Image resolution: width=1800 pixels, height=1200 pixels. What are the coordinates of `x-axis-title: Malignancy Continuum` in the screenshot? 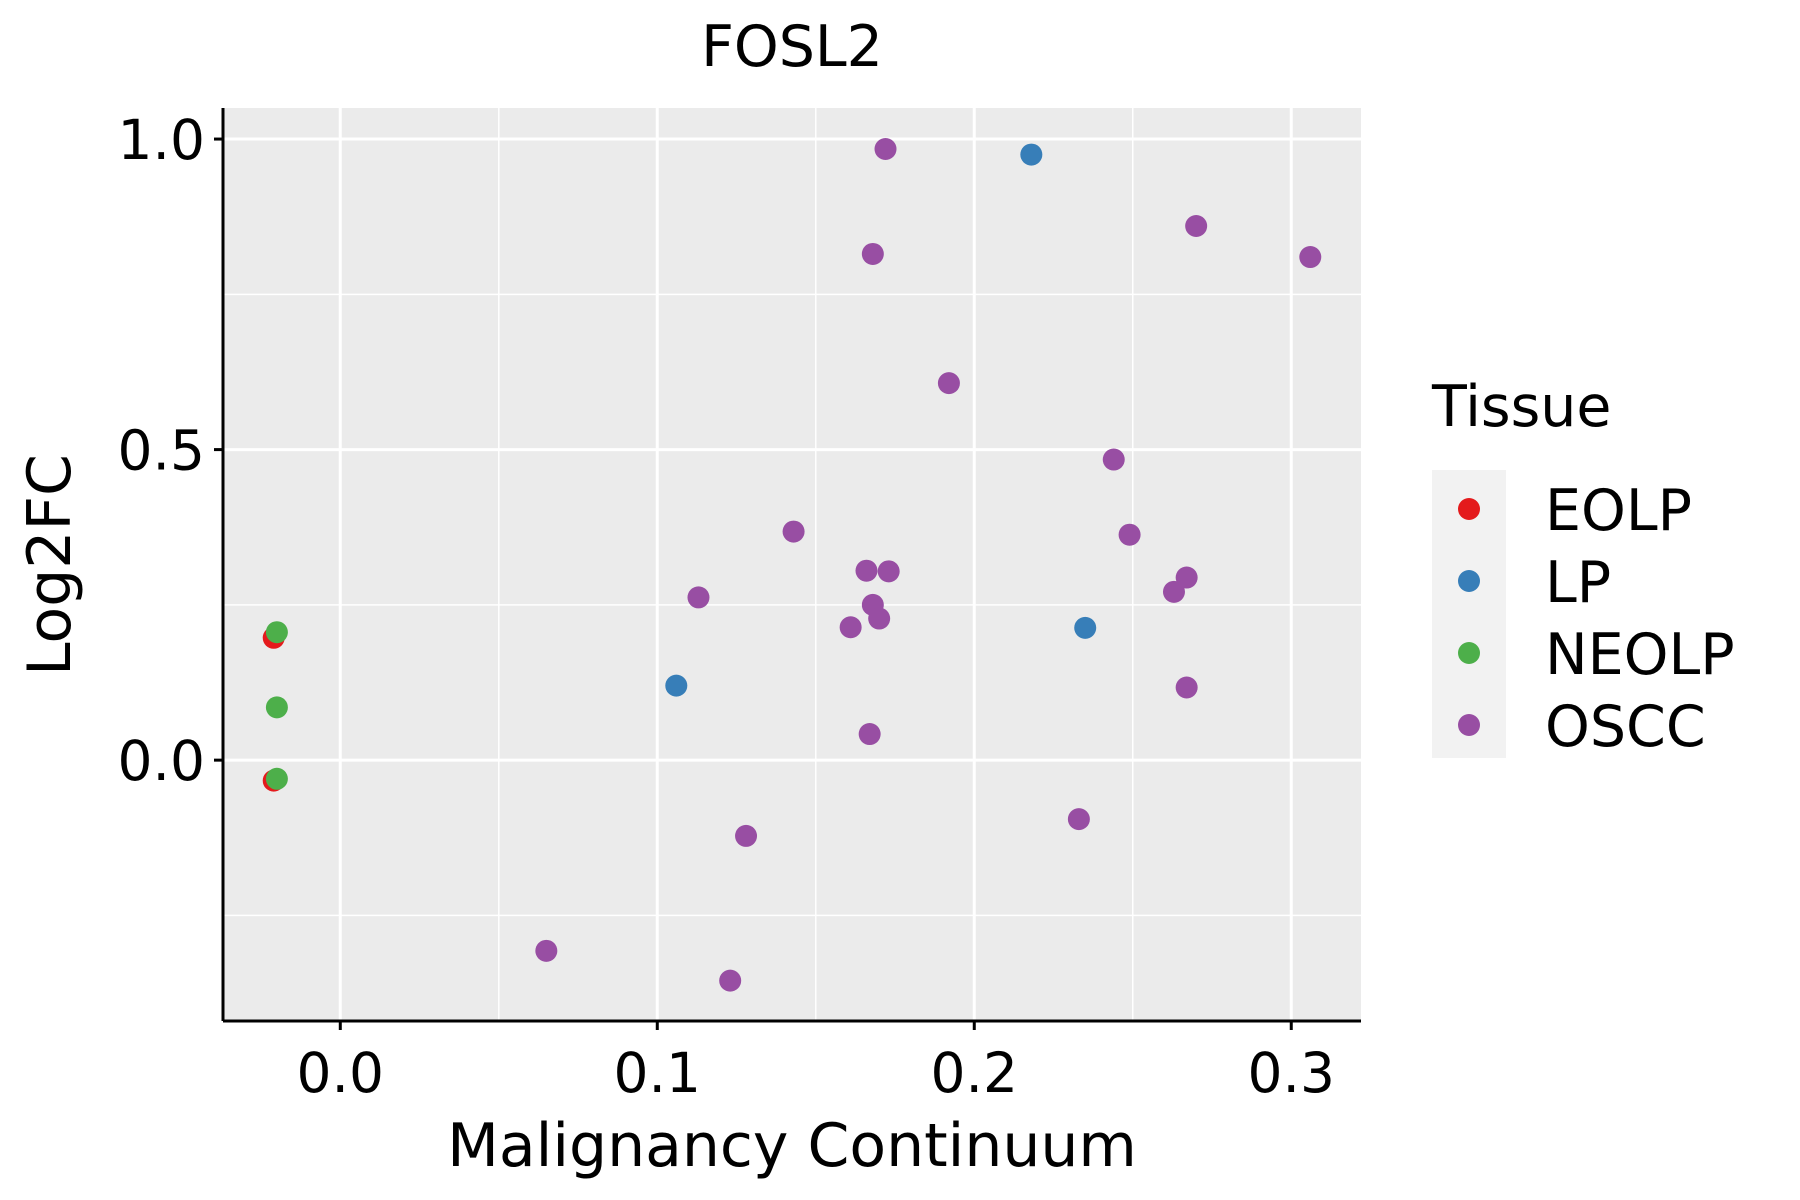 It's located at (792, 1146).